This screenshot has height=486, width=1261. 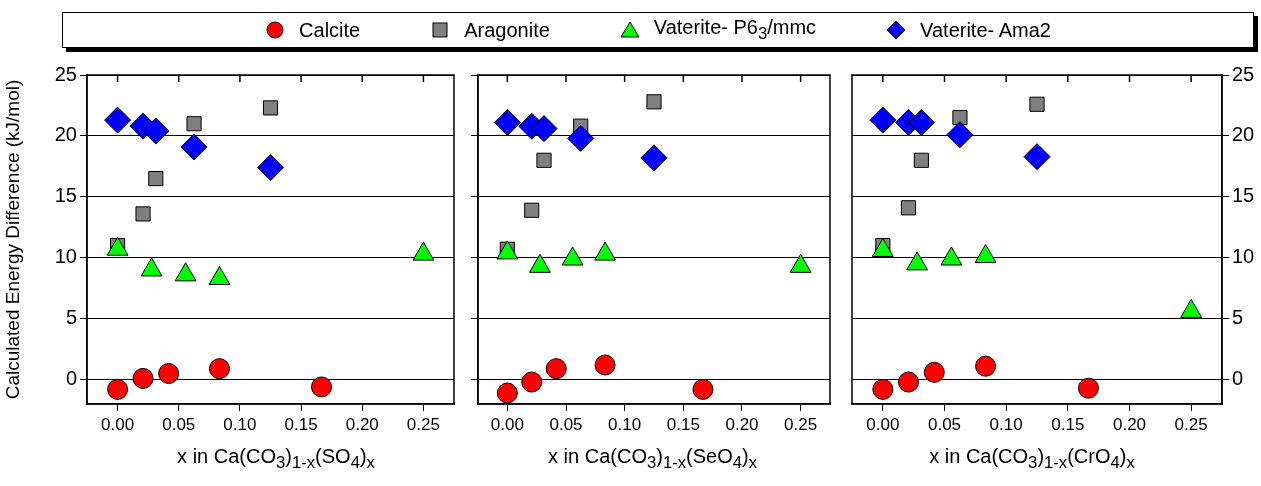 What do you see at coordinates (65, 256) in the screenshot?
I see `y-tick-label: 10` at bounding box center [65, 256].